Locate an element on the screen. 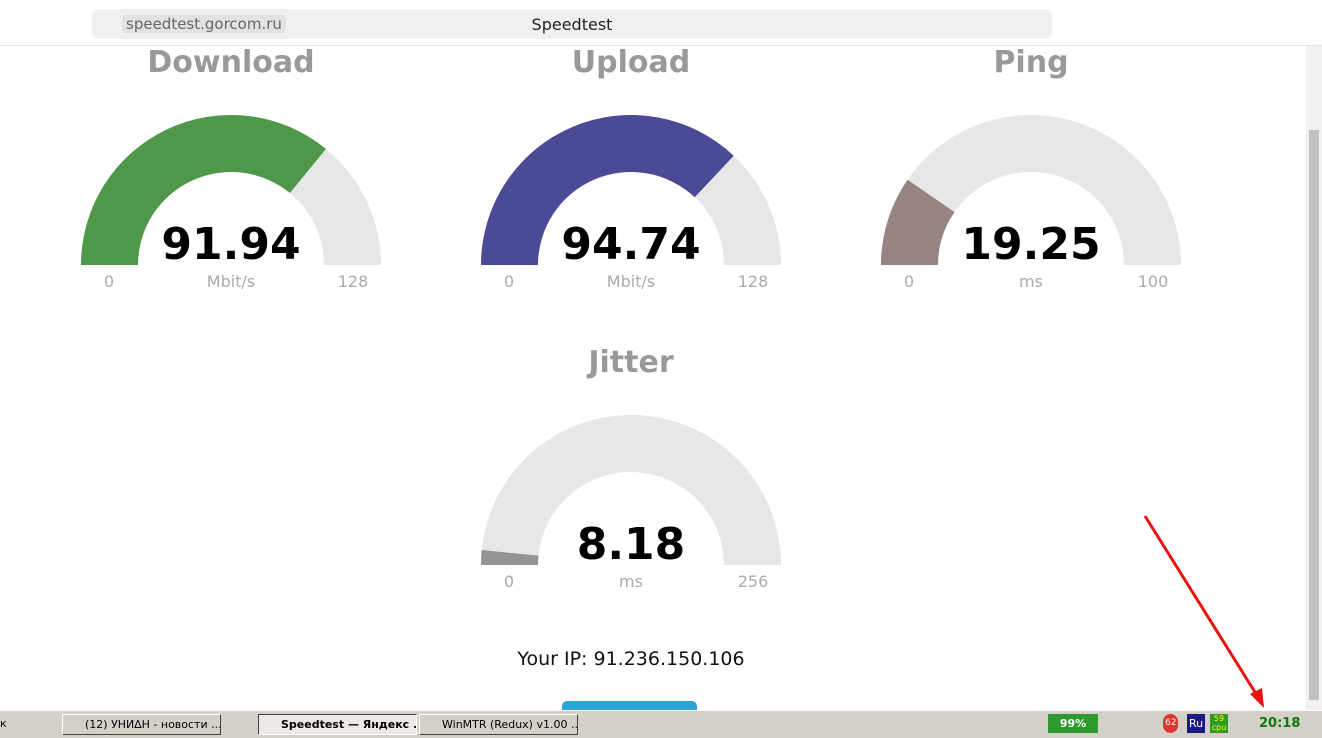 This screenshot has height=738, width=1322. browser-bar: speedtest.gorcom.ru Speedtest is located at coordinates (661, 23).